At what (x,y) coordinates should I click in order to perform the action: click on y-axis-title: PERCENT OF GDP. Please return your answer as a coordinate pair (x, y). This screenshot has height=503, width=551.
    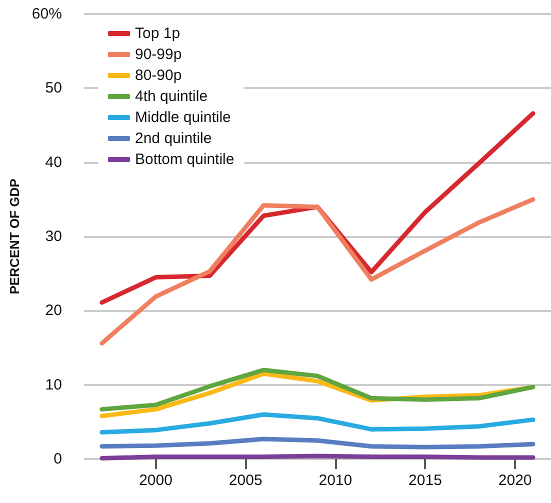
    Looking at the image, I should click on (14, 236).